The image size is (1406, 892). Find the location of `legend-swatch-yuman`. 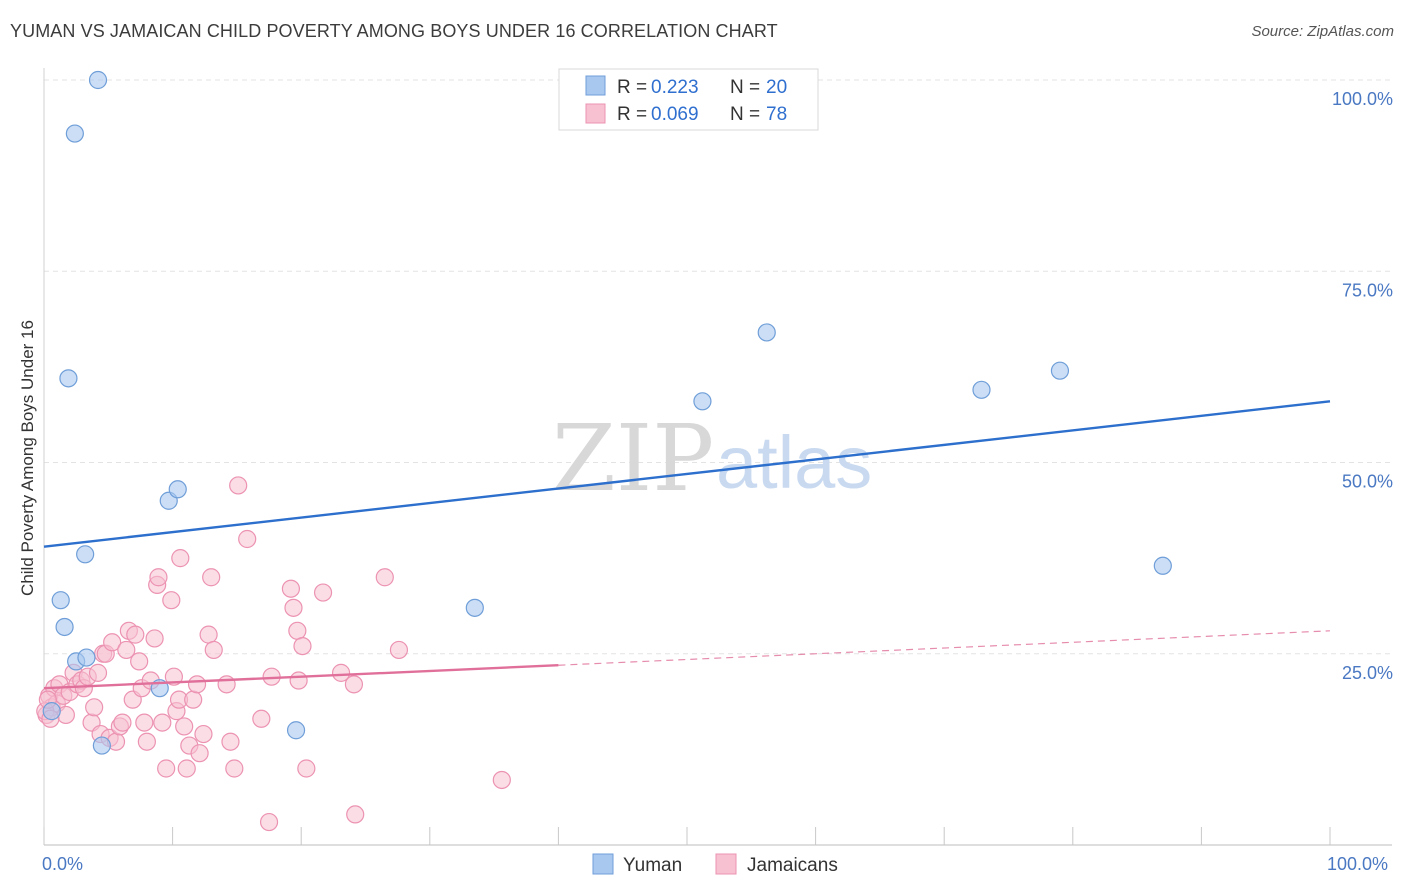

legend-swatch-yuman is located at coordinates (595, 85).